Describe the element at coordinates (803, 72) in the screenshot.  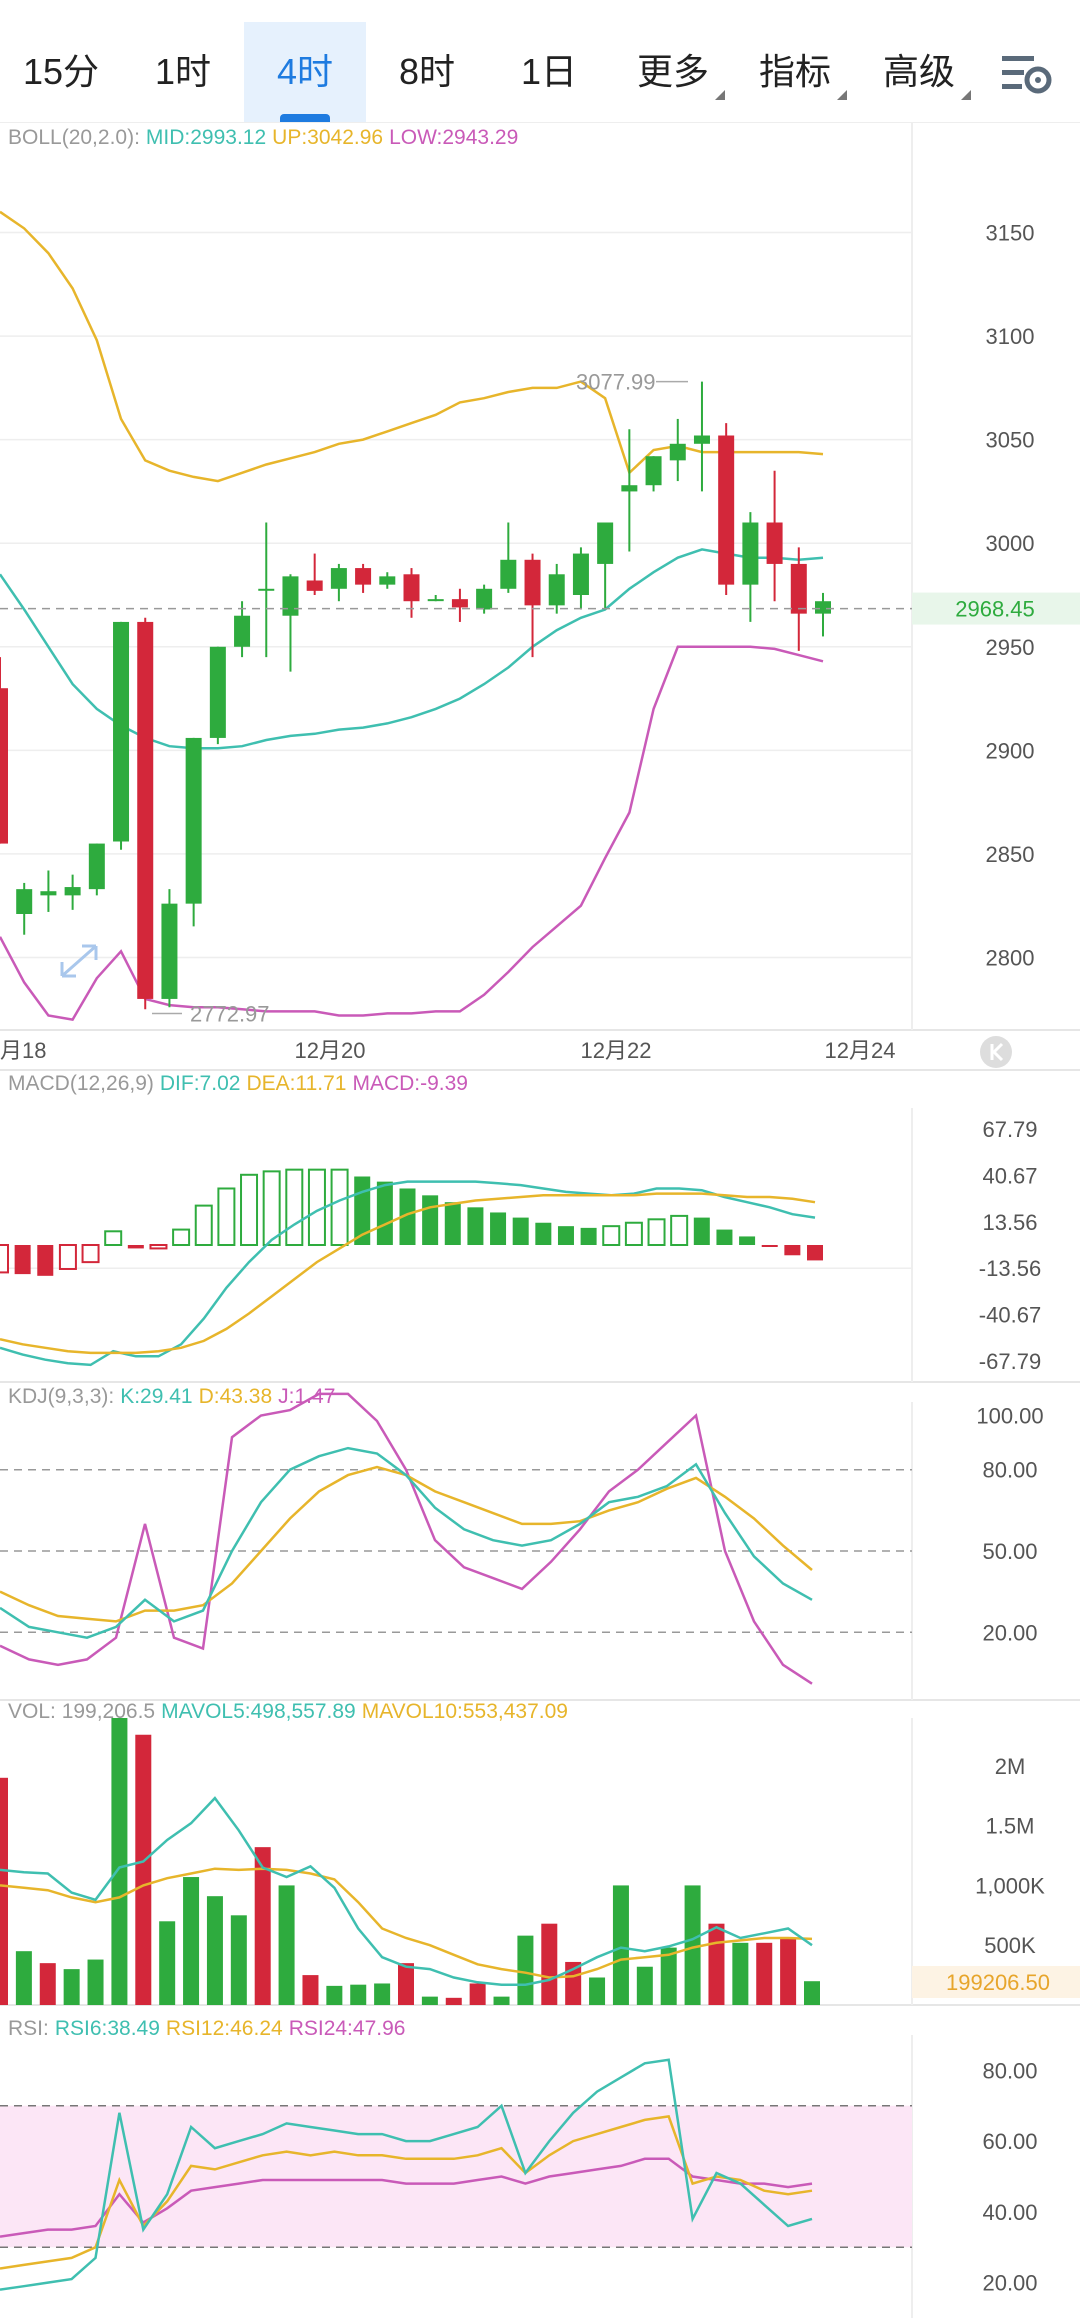
I see `tab-indicators: 指标` at that location.